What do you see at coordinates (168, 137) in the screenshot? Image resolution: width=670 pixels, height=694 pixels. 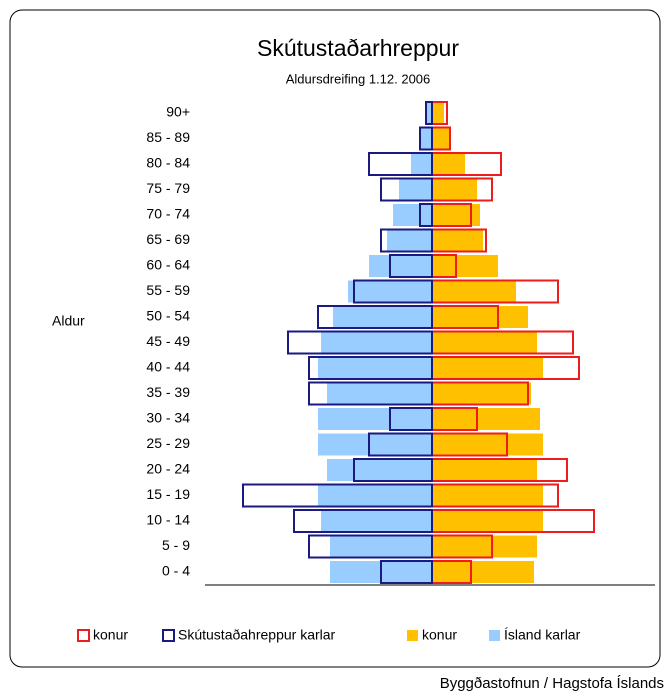 I see `y-tick-label: 85 - 89` at bounding box center [168, 137].